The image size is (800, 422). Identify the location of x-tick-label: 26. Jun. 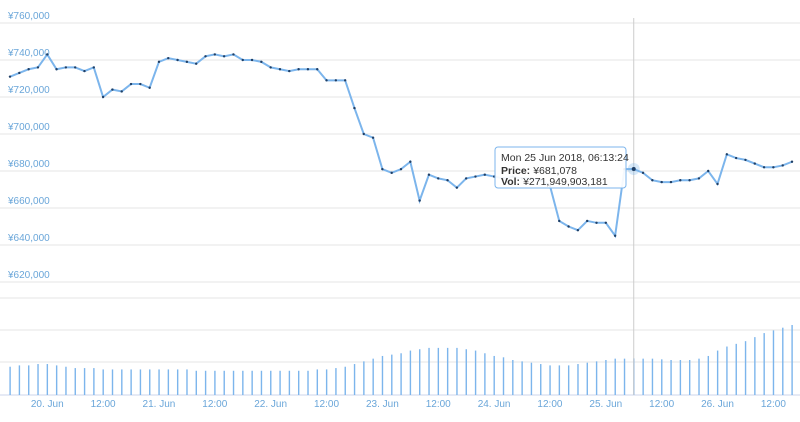
(717, 404).